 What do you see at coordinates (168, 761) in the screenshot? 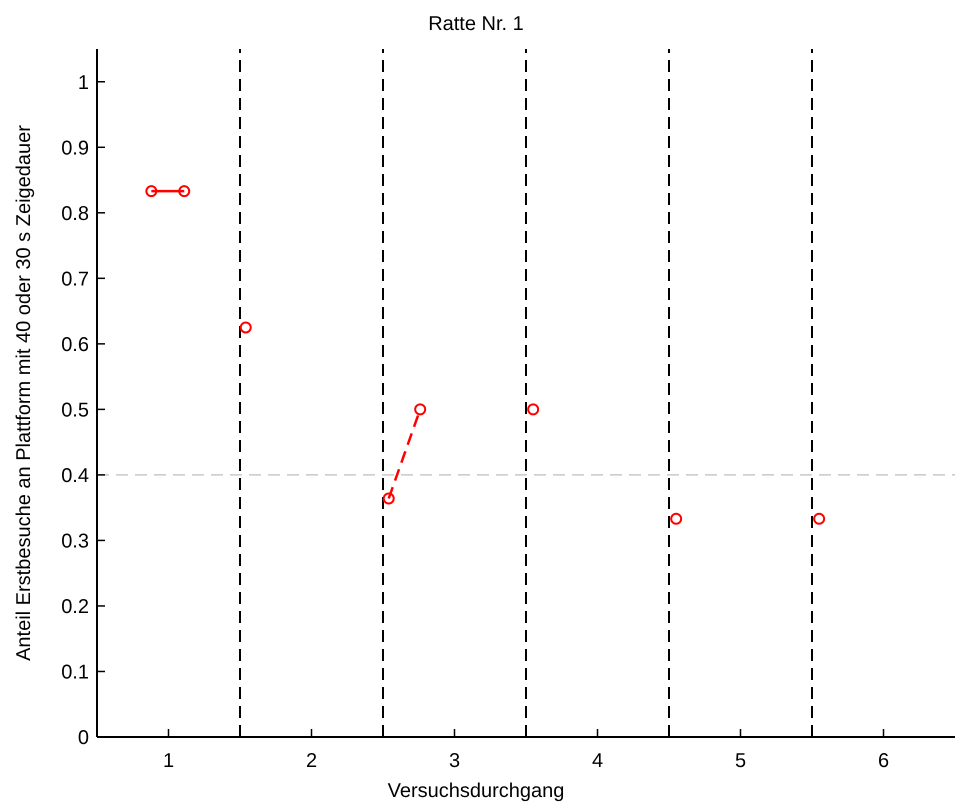
I see `x-tick-label: 1` at bounding box center [168, 761].